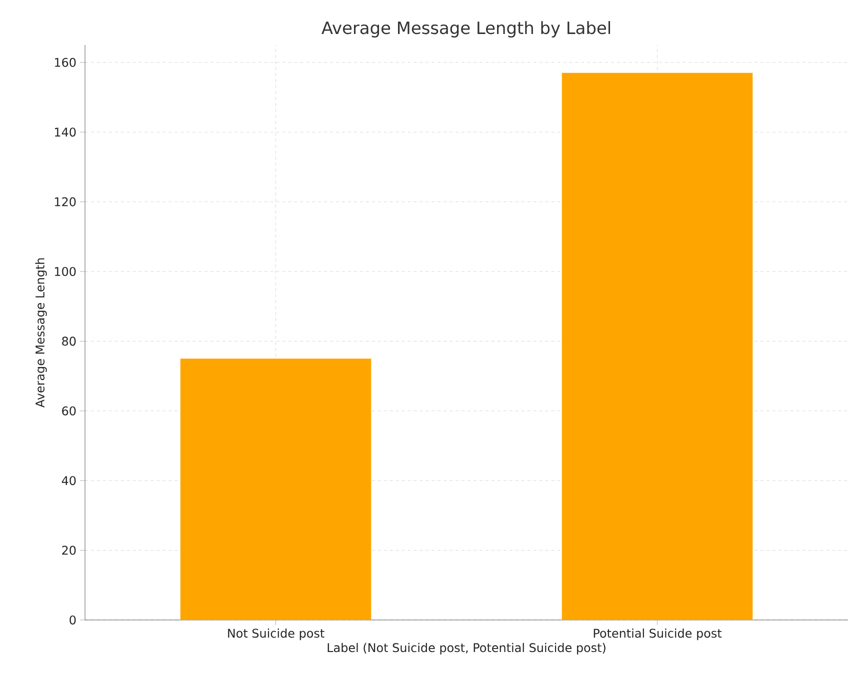 The image size is (848, 673). What do you see at coordinates (69, 550) in the screenshot?
I see `y-tick-label: 20` at bounding box center [69, 550].